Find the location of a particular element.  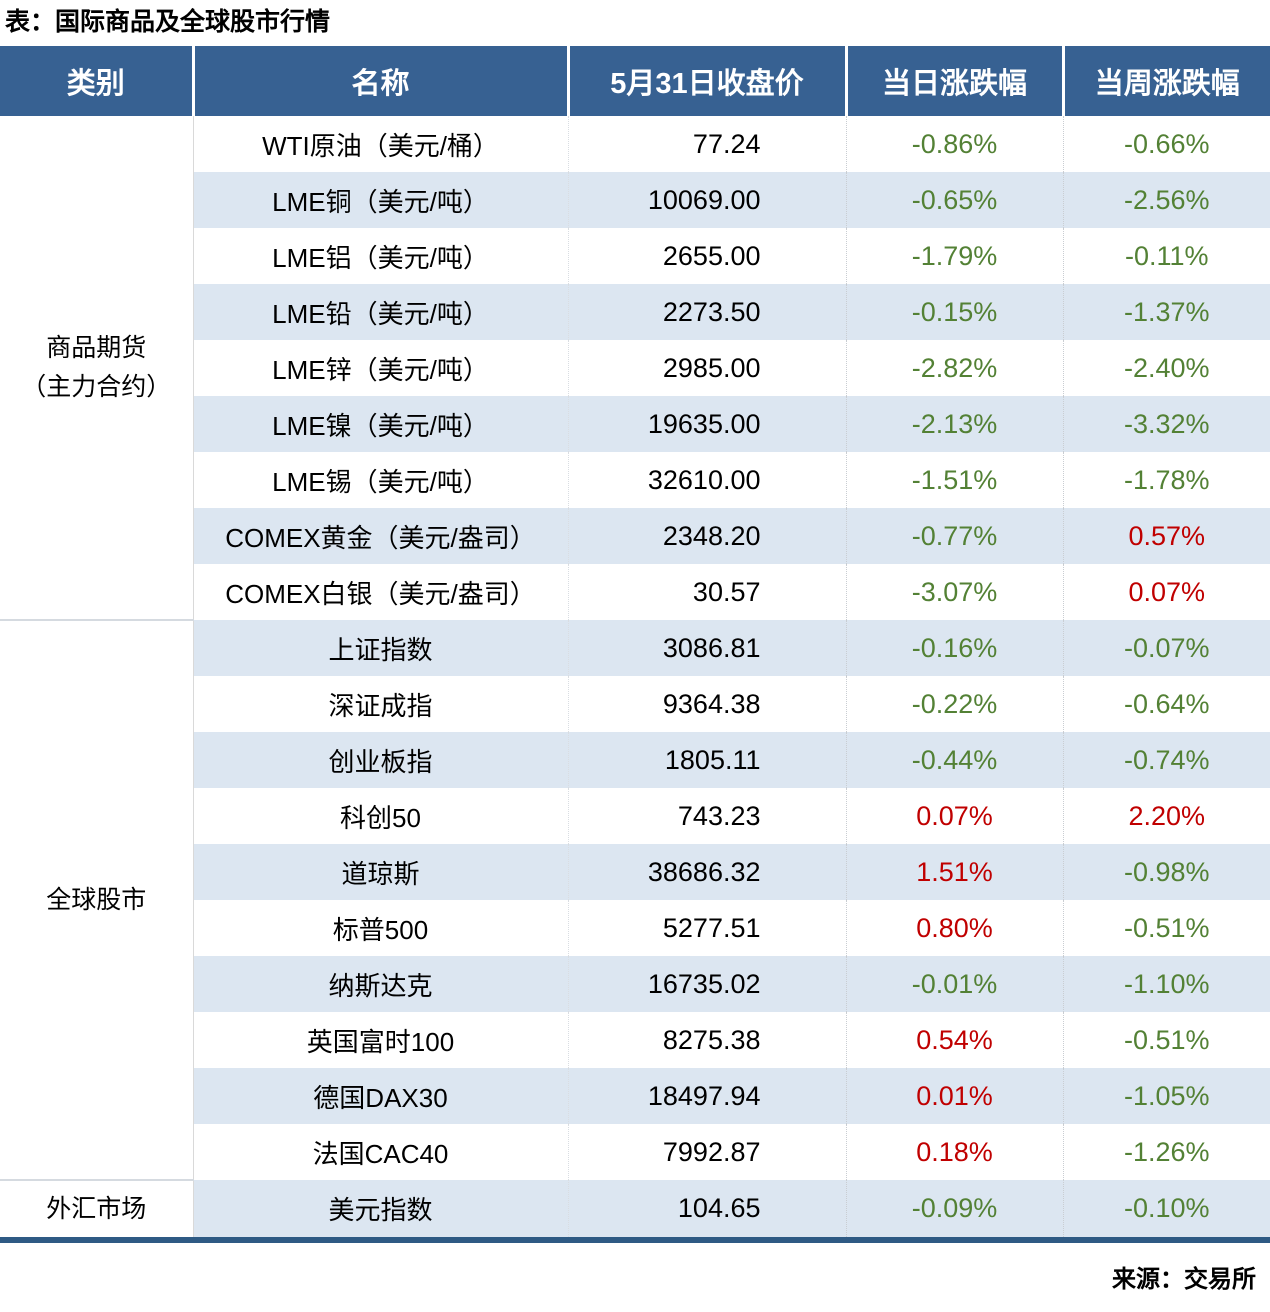

table-row: LME铝（美元/吨） 2655.00 -1.79% -0.11% is located at coordinates (635, 256).